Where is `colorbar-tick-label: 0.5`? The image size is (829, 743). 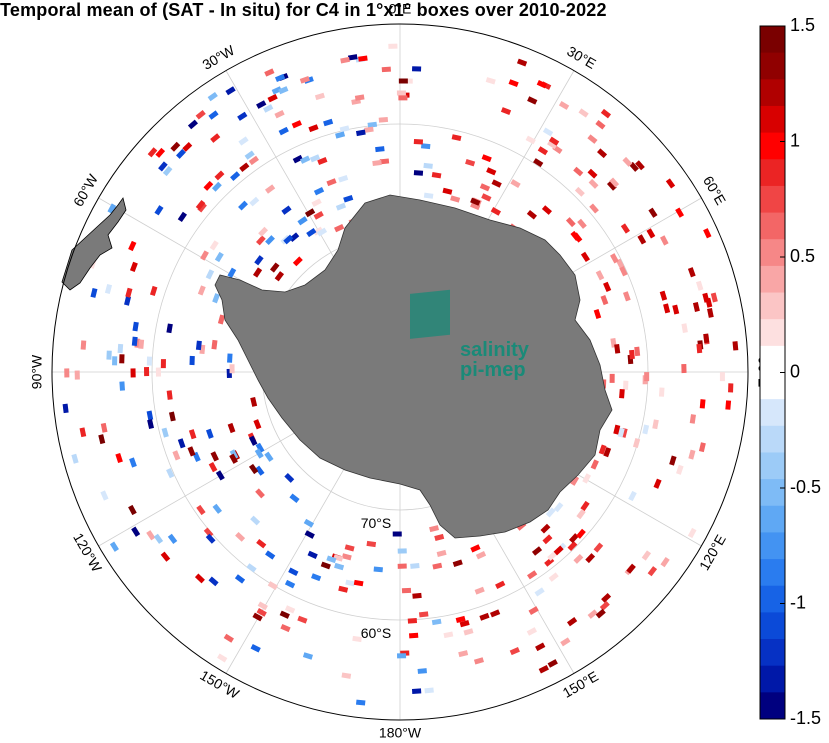 colorbar-tick-label: 0.5 is located at coordinates (802, 256).